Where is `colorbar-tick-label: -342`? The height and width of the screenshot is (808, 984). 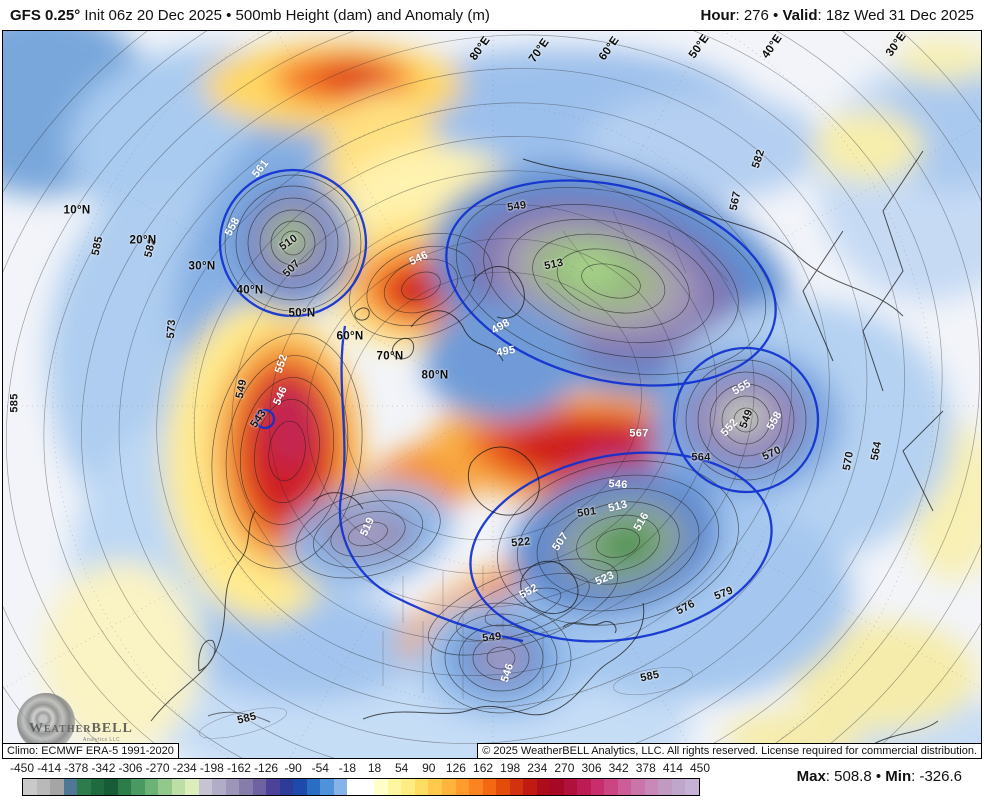 colorbar-tick-label: -342 is located at coordinates (103, 768).